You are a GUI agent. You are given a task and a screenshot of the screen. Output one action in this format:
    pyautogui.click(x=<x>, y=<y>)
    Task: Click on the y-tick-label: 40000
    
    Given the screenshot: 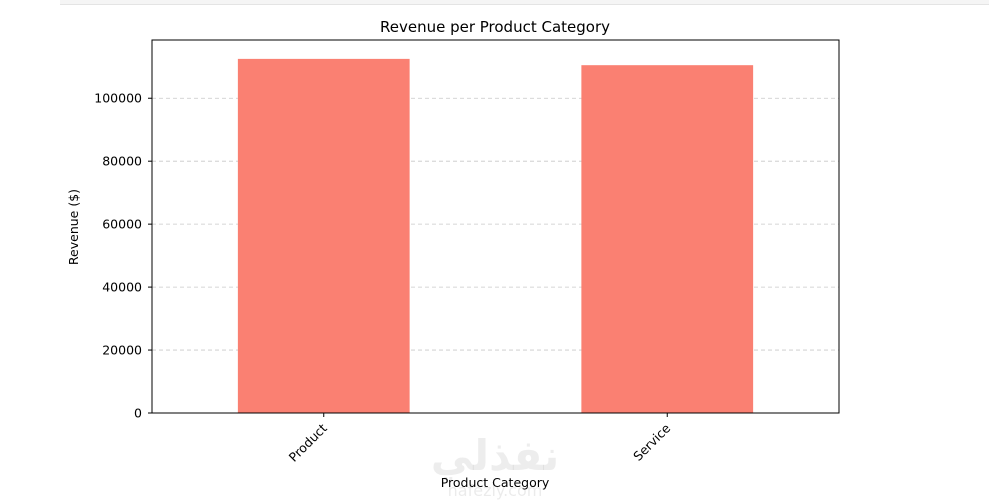 What is the action you would take?
    pyautogui.click(x=122, y=287)
    